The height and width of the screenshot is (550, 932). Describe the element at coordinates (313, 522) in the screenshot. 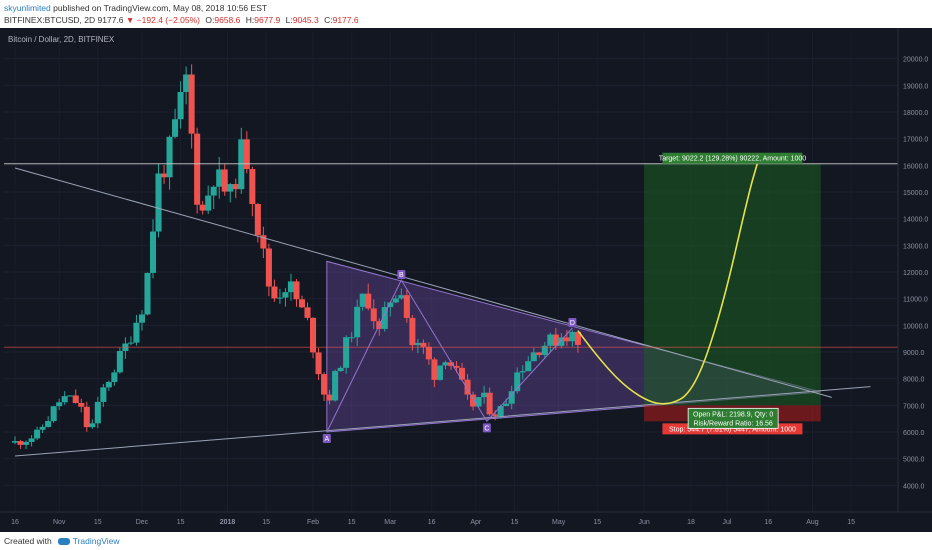

I see `time-tick-label: Feb` at that location.